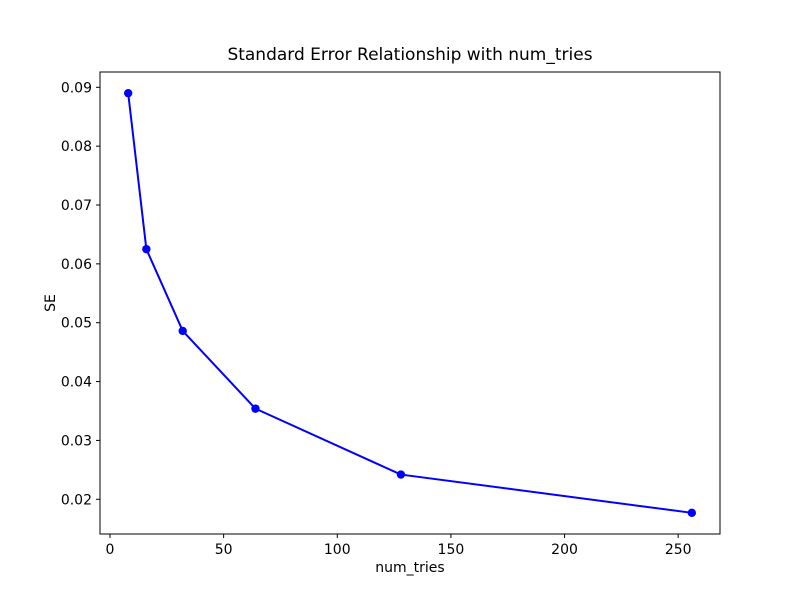 This screenshot has height=600, width=800. Describe the element at coordinates (337, 550) in the screenshot. I see `x-tick-label: 100` at that location.